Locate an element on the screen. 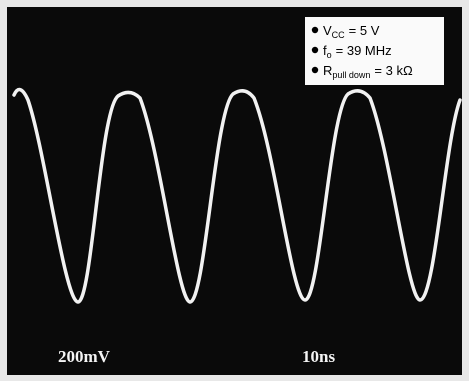 The height and width of the screenshot is (381, 469). subscript: CC is located at coordinates (338, 35).